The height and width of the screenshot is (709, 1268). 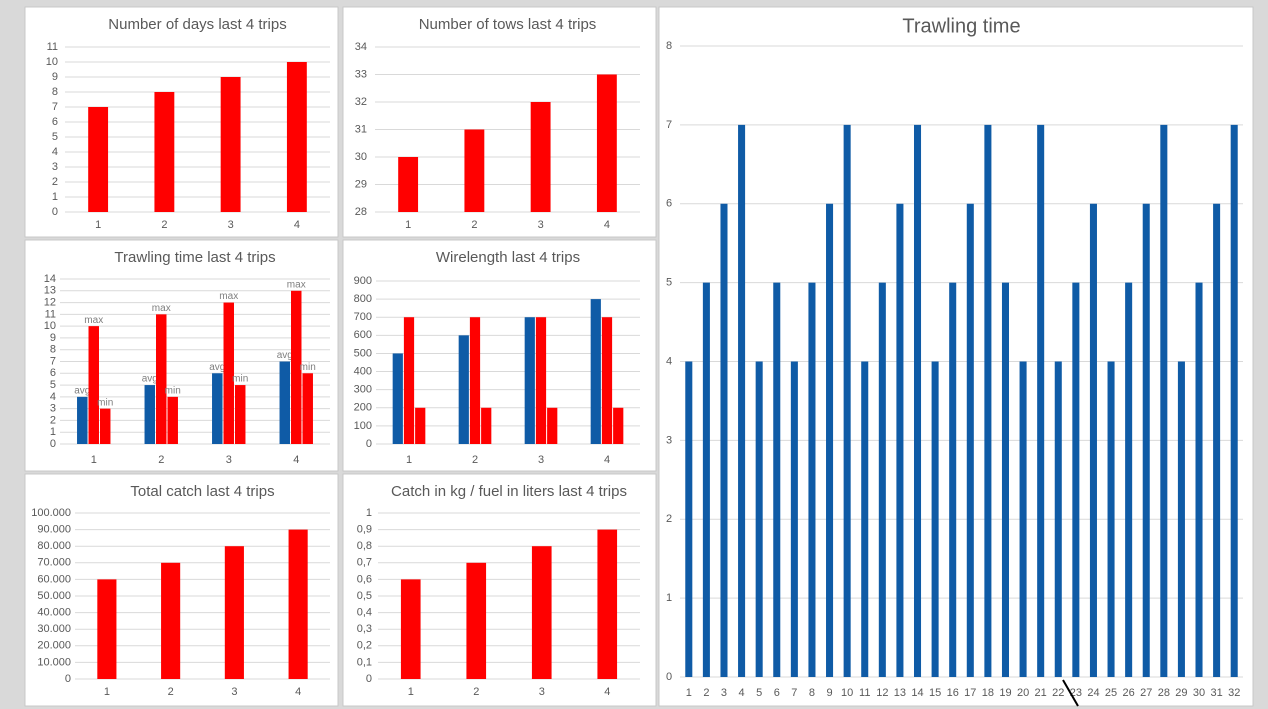 What do you see at coordinates (1129, 693) in the screenshot?
I see `x-tick-label: 26` at bounding box center [1129, 693].